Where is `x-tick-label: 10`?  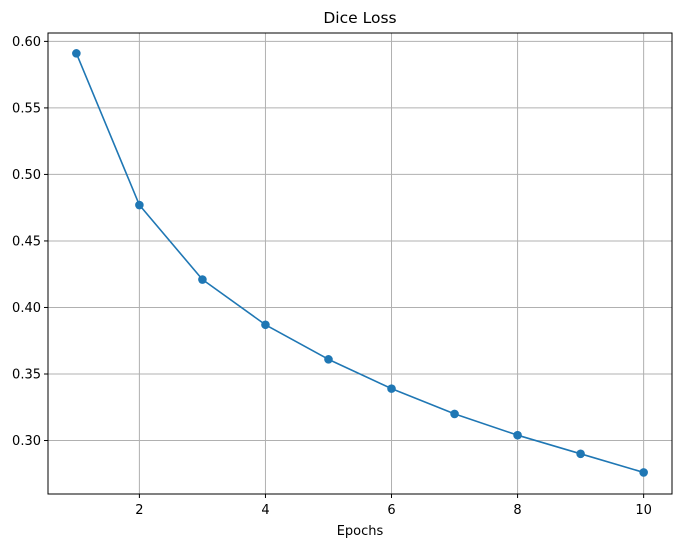 x-tick-label: 10 is located at coordinates (643, 510).